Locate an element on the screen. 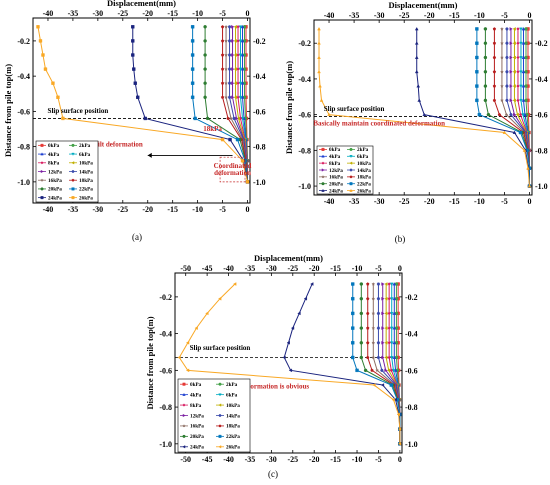  legend-label: 26kPa is located at coordinates (233, 448).